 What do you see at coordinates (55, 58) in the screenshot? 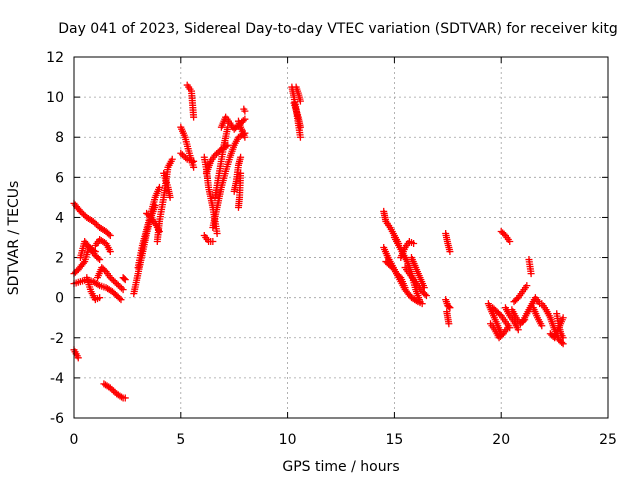
I see `y-tick-label: 12` at bounding box center [55, 58].